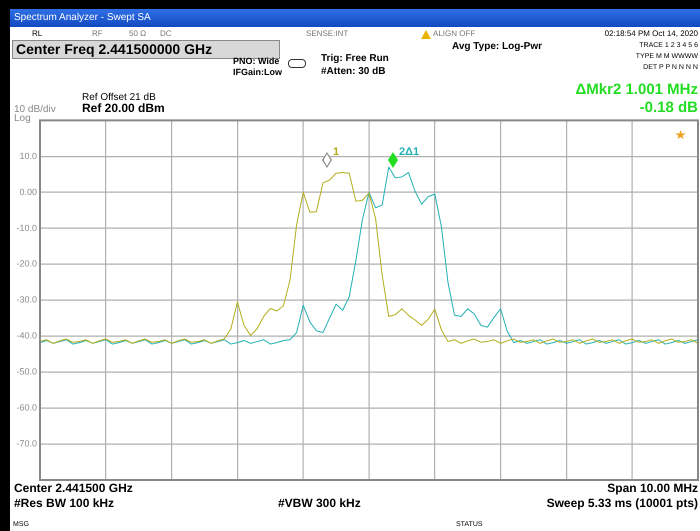 Image resolution: width=700 pixels, height=531 pixels. What do you see at coordinates (35, 109) in the screenshot?
I see `y-axis-title: 10 dB/div` at bounding box center [35, 109].